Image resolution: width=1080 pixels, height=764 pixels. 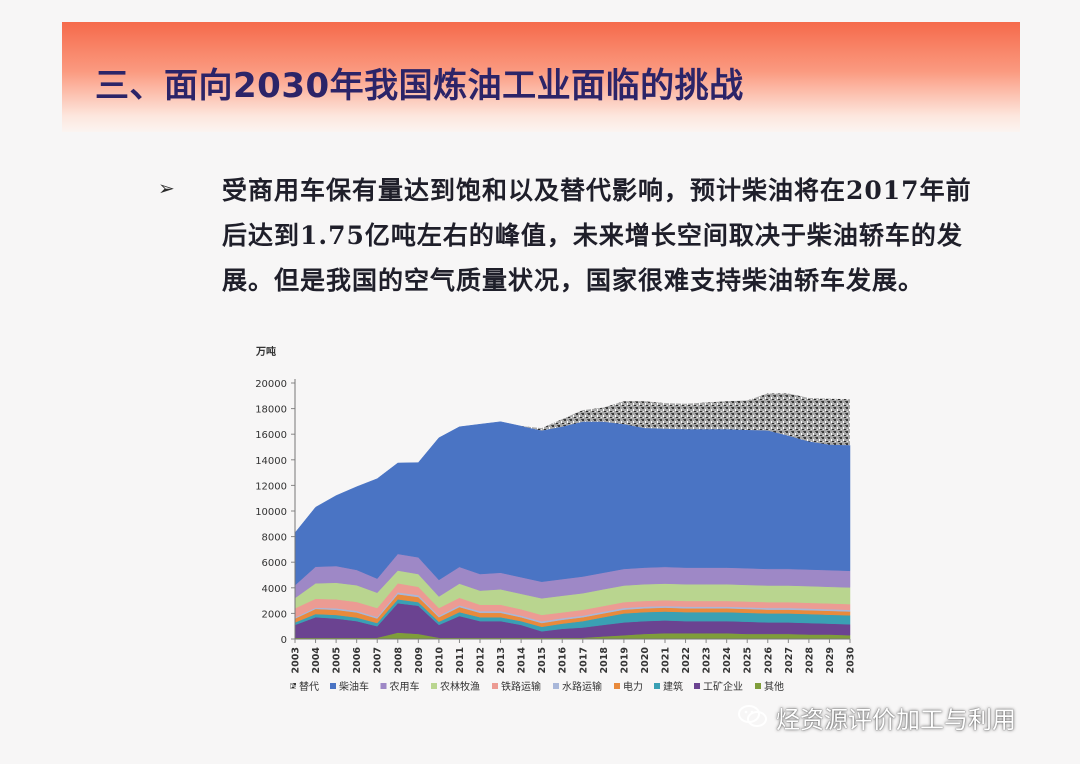 I want to click on x-tick-label-21: 2024, so click(x=727, y=660).